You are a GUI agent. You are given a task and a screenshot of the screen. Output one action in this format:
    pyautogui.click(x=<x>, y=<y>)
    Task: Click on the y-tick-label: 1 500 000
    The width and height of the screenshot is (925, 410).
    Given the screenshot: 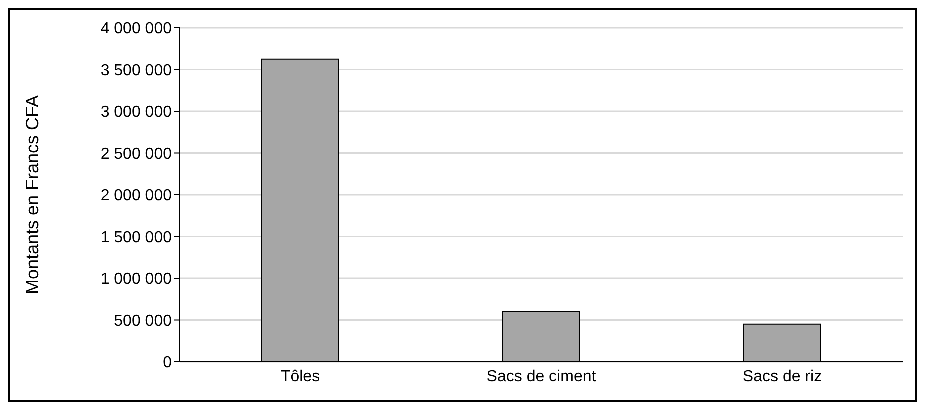 What is the action you would take?
    pyautogui.click(x=136, y=237)
    